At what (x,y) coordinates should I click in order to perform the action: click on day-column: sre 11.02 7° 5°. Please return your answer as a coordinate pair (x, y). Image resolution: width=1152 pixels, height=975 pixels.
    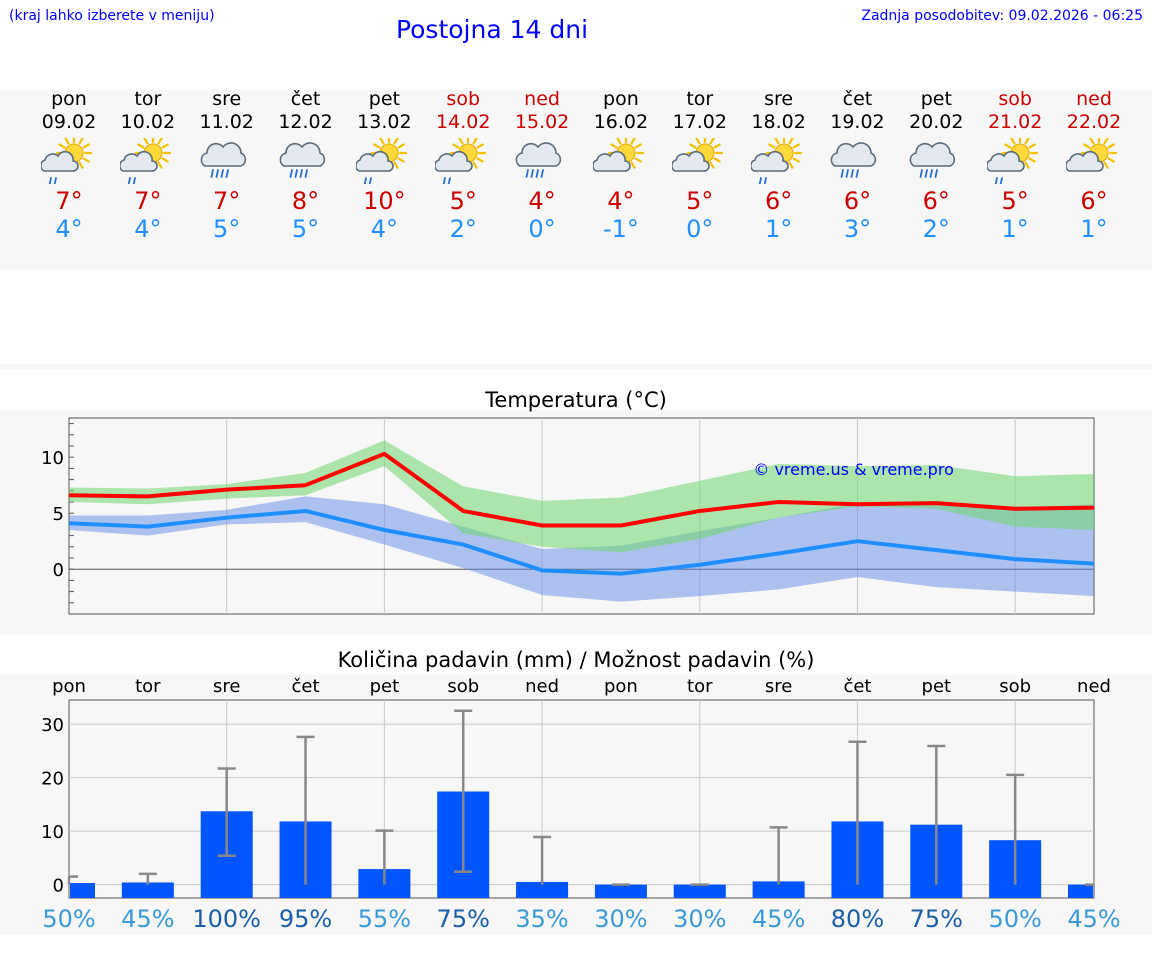
    Looking at the image, I should click on (227, 173).